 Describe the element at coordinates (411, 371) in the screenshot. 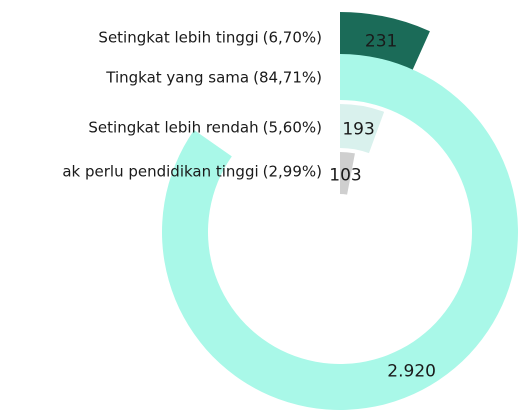

I see `value-label: 2.920` at that location.